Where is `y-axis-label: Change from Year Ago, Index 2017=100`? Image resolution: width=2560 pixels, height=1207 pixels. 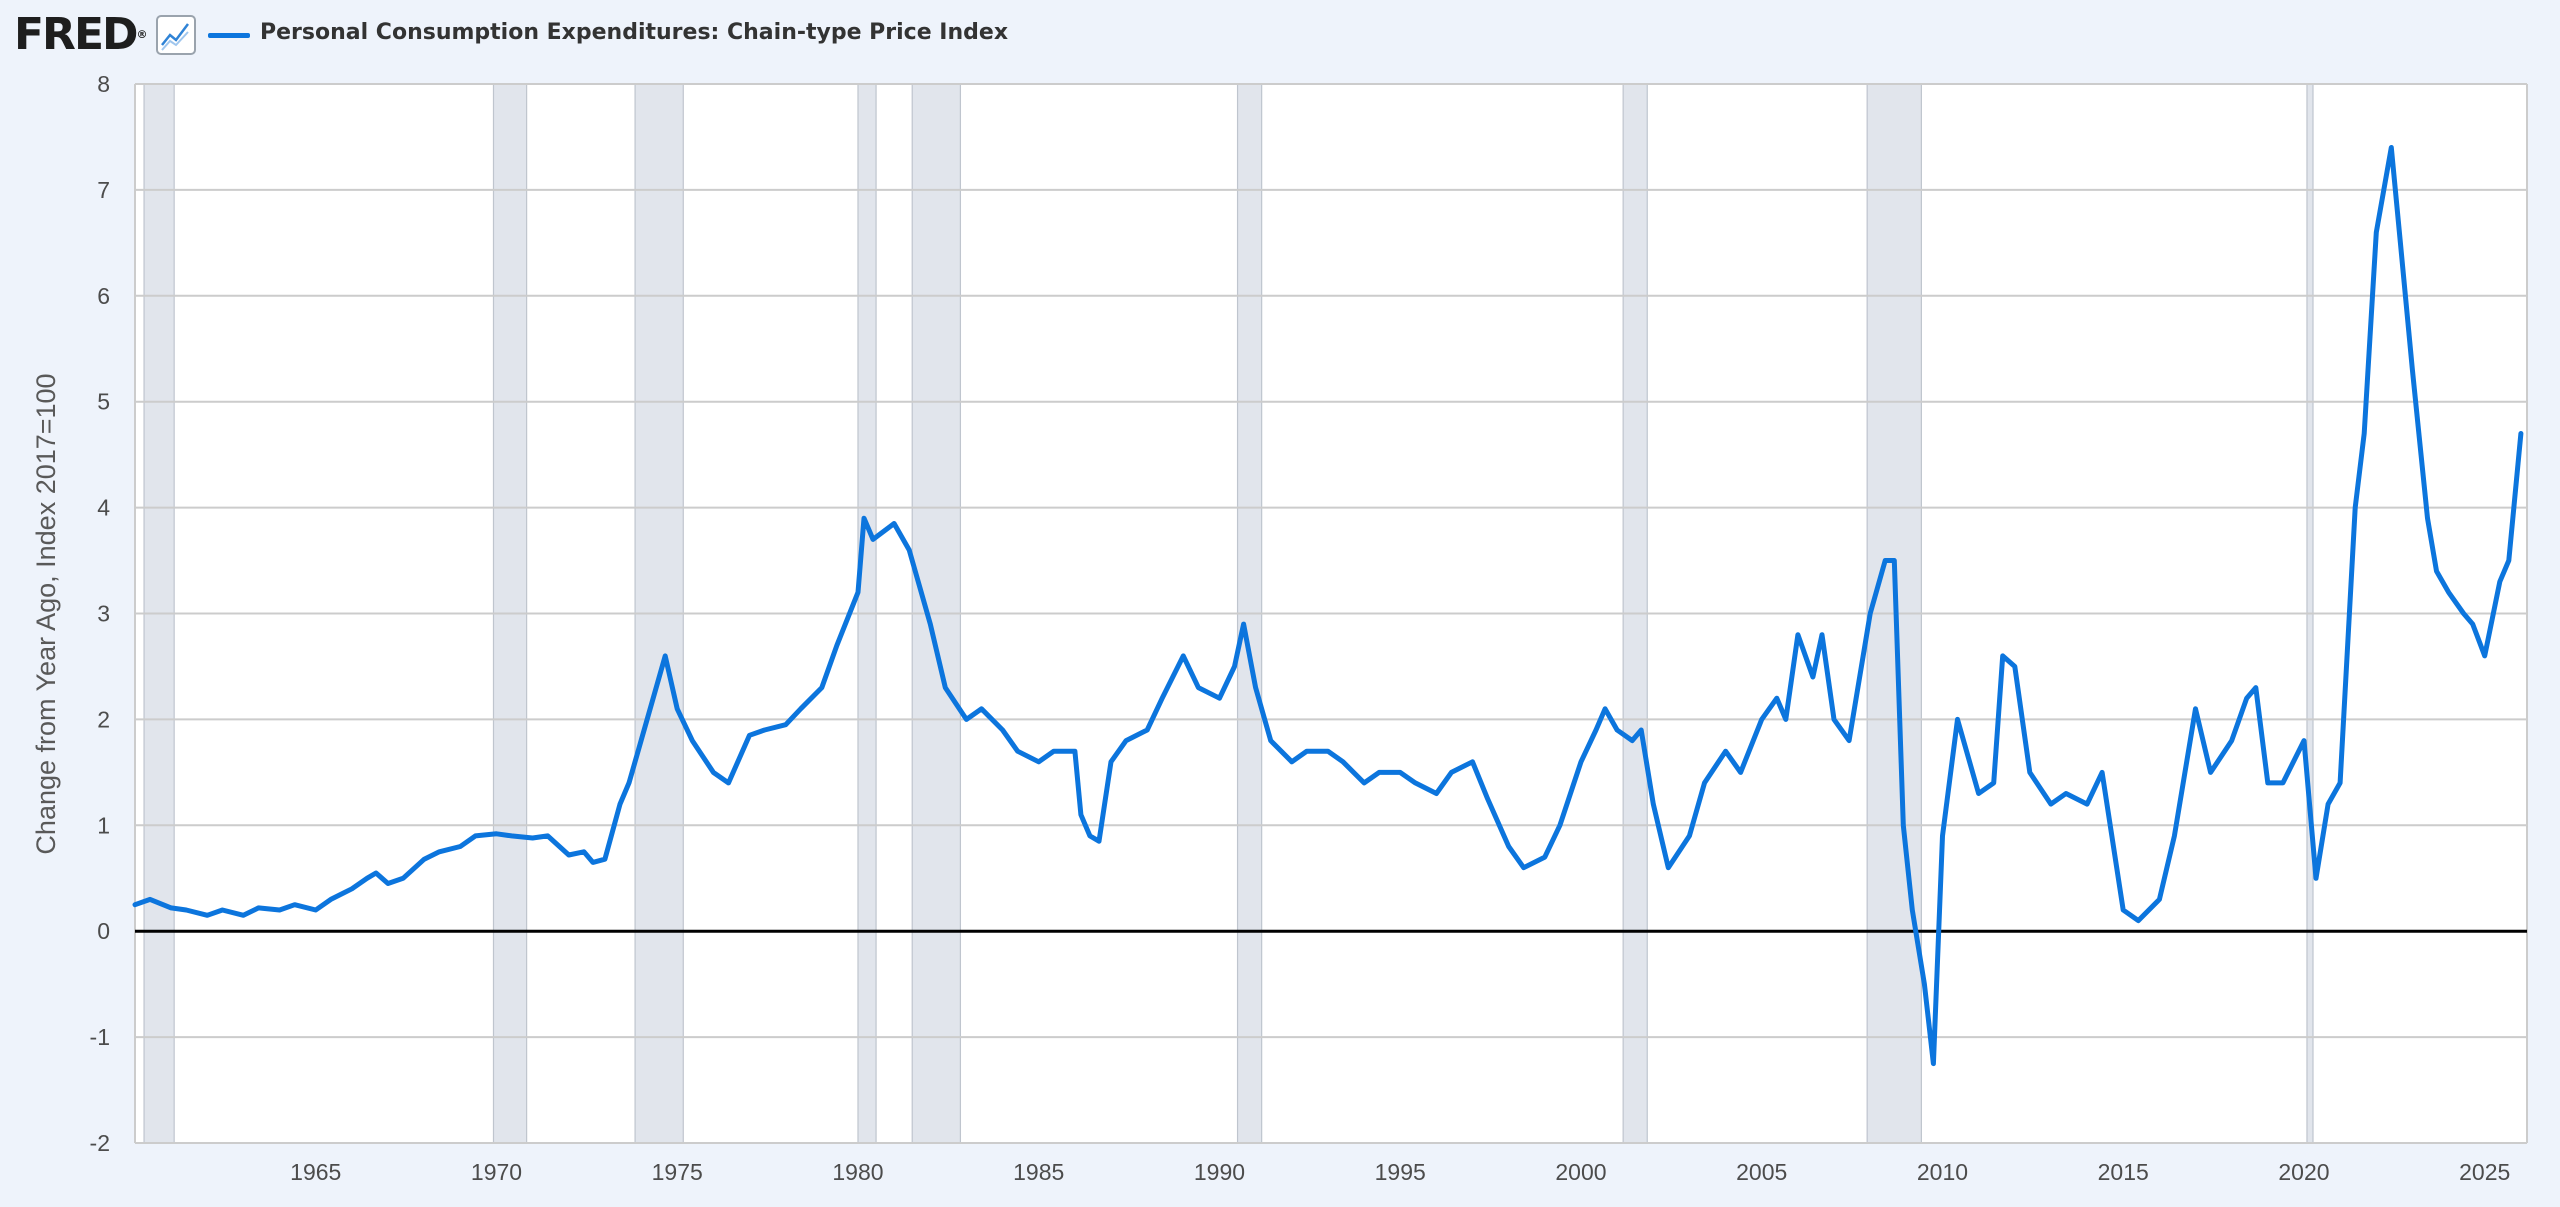 y-axis-label: Change from Year Ago, Index 2017=100 is located at coordinates (46, 613).